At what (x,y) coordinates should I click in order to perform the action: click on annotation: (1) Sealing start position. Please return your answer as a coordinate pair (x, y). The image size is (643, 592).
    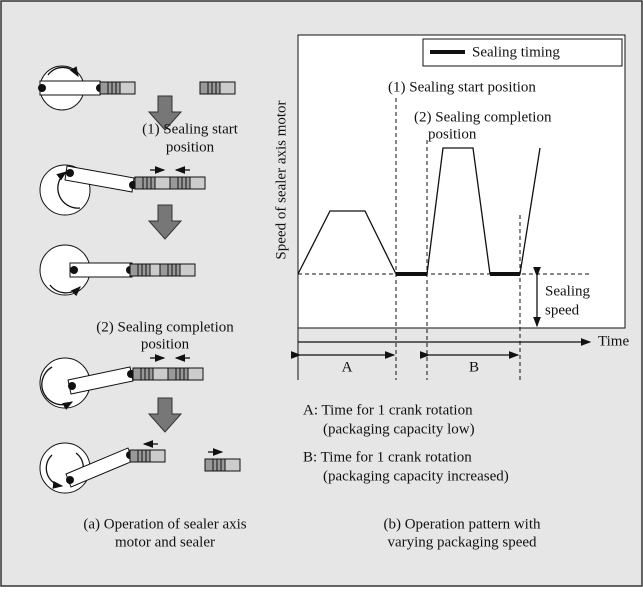
    Looking at the image, I should click on (462, 87).